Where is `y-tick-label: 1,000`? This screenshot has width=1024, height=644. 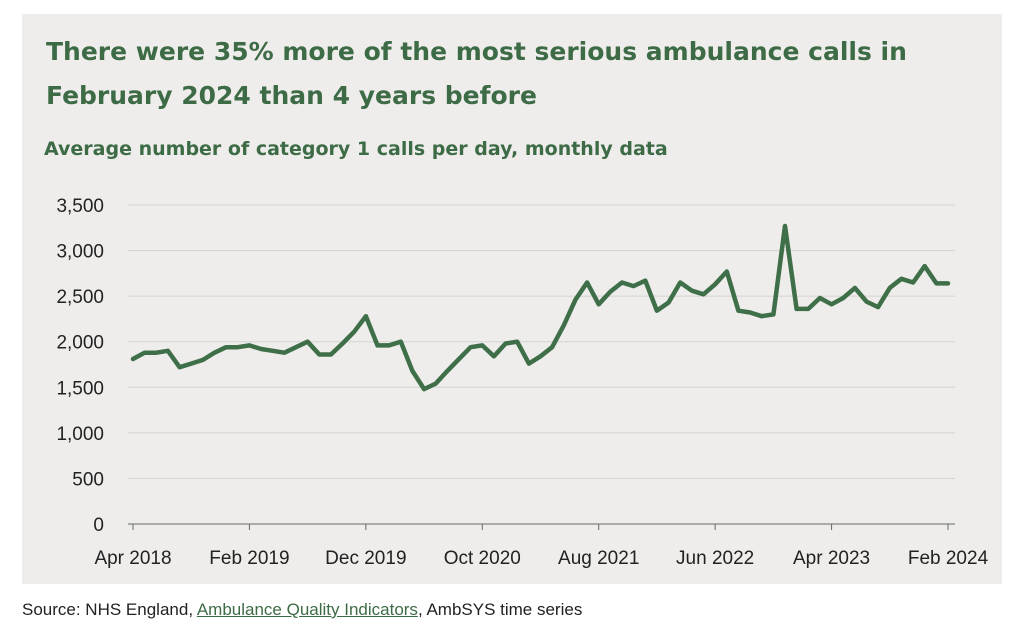 y-tick-label: 1,000 is located at coordinates (80, 434).